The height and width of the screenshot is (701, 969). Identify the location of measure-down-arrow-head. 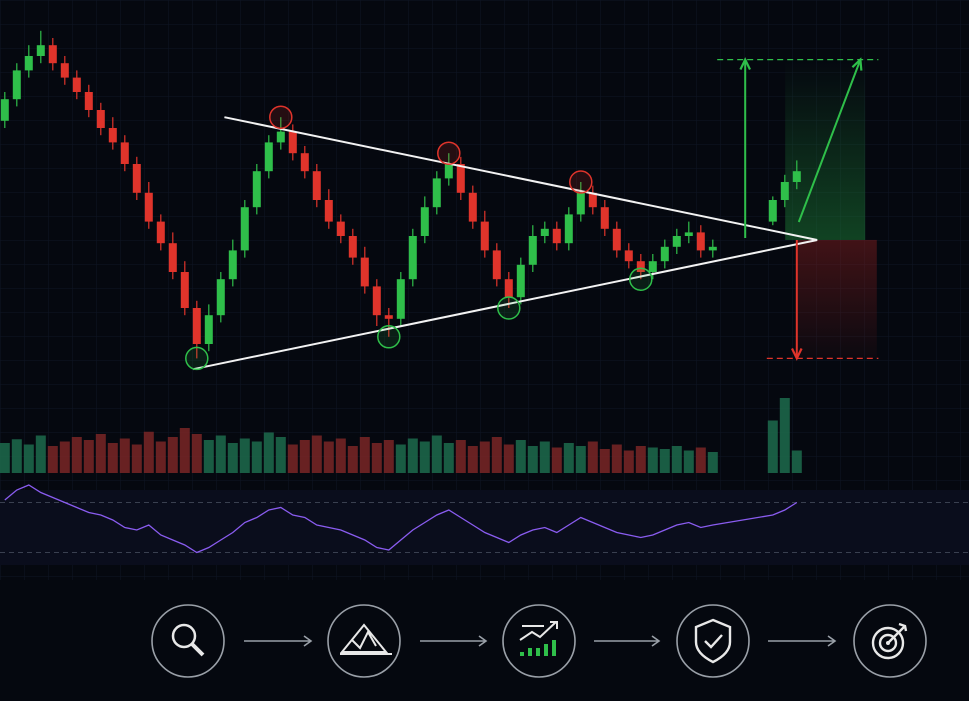
(797, 354).